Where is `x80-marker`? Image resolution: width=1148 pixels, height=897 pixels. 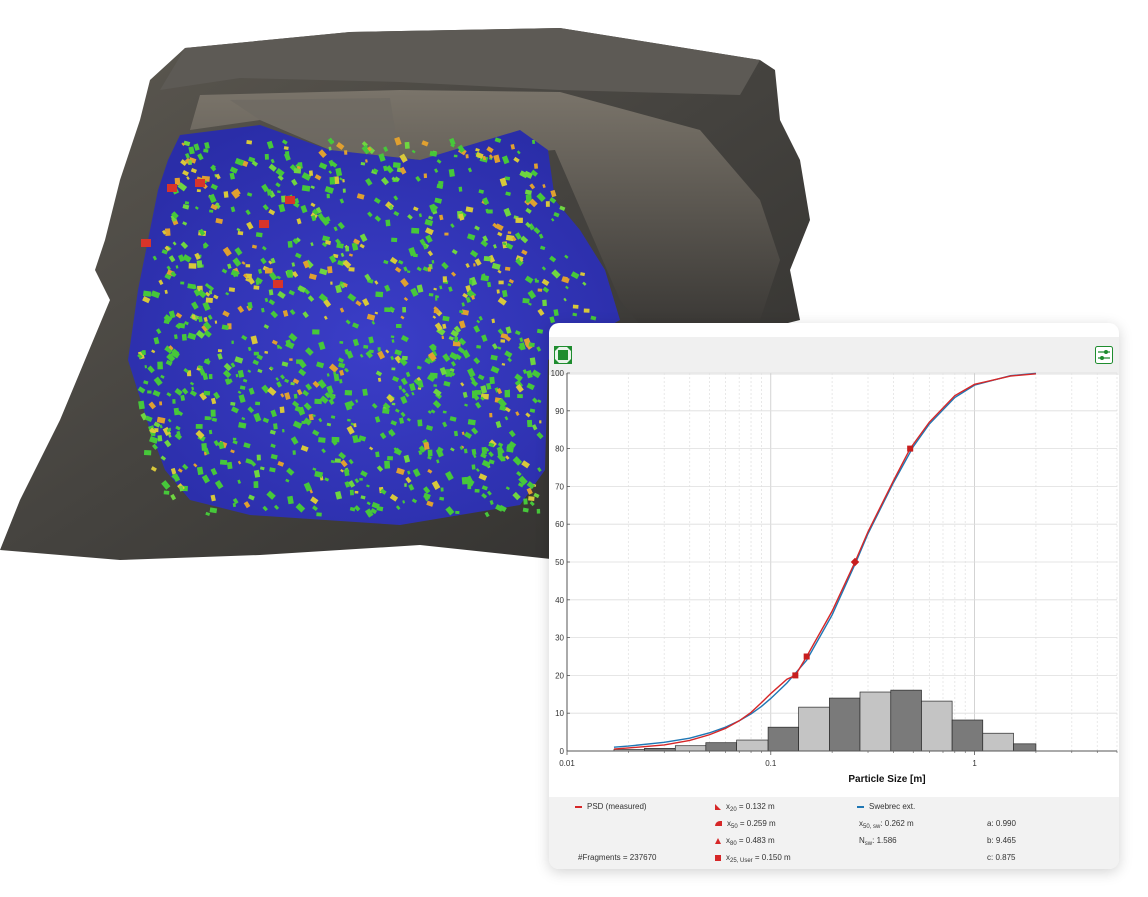
x80-marker is located at coordinates (910, 448).